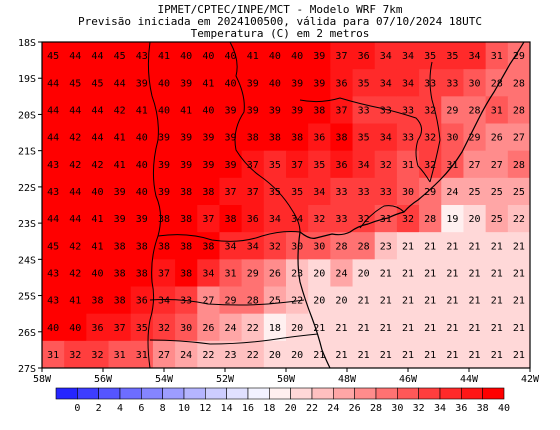 The height and width of the screenshot is (430, 560). What do you see at coordinates (163, 408) in the screenshot?
I see `colorbar-label: 8` at bounding box center [163, 408].